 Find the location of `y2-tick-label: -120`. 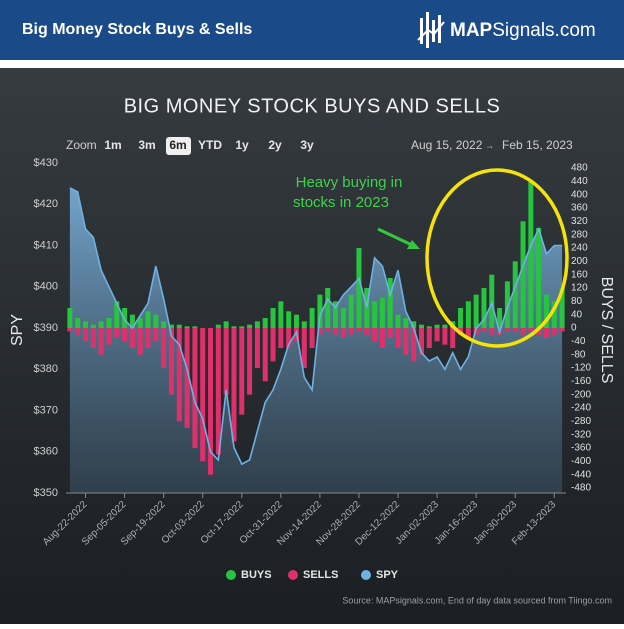

y2-tick-label: -120 is located at coordinates (581, 368).